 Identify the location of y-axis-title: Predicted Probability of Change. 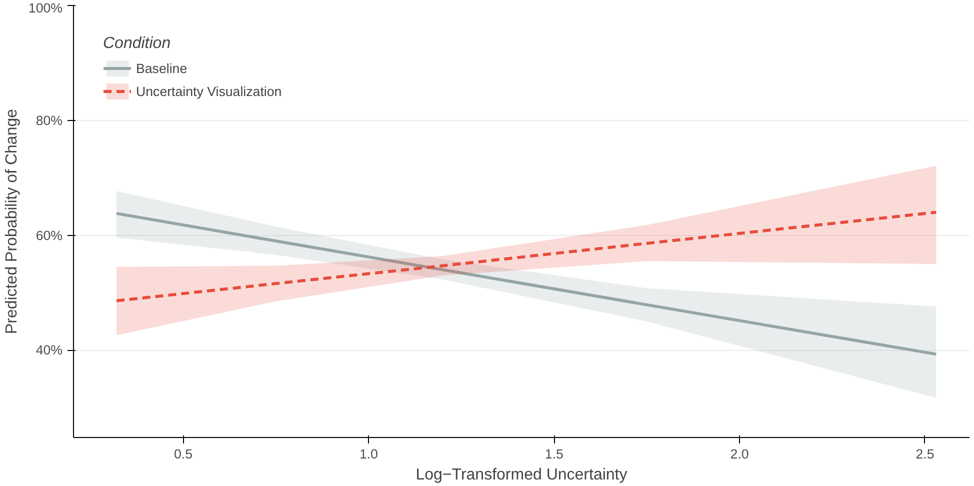
(11, 221).